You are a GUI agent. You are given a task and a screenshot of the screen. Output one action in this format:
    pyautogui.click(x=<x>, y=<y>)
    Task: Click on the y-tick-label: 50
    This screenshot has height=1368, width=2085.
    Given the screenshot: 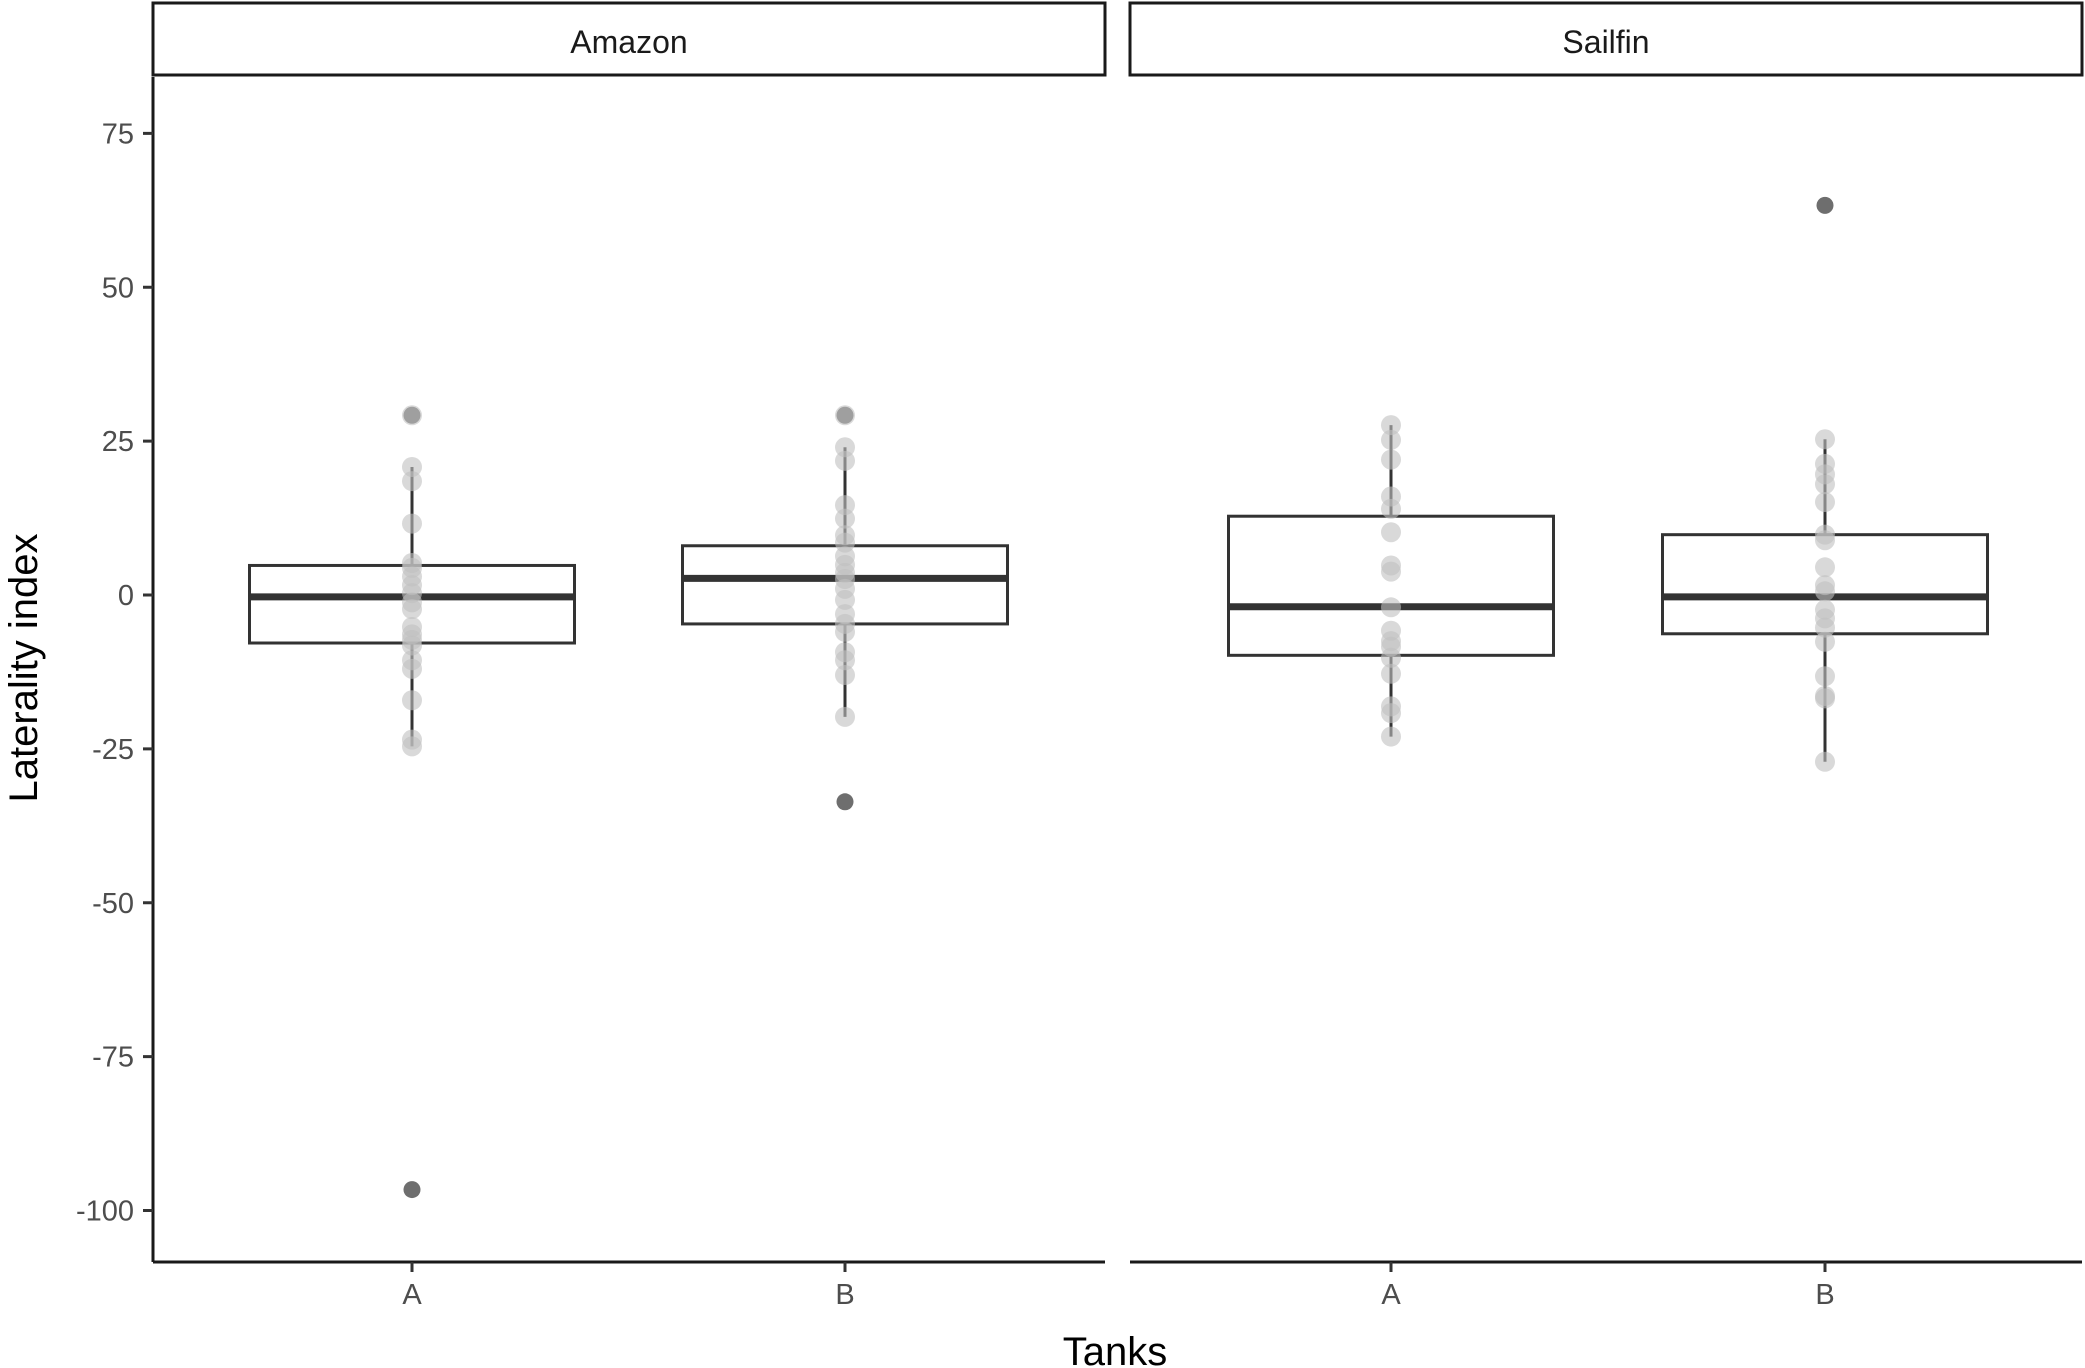 What is the action you would take?
    pyautogui.click(x=118, y=288)
    